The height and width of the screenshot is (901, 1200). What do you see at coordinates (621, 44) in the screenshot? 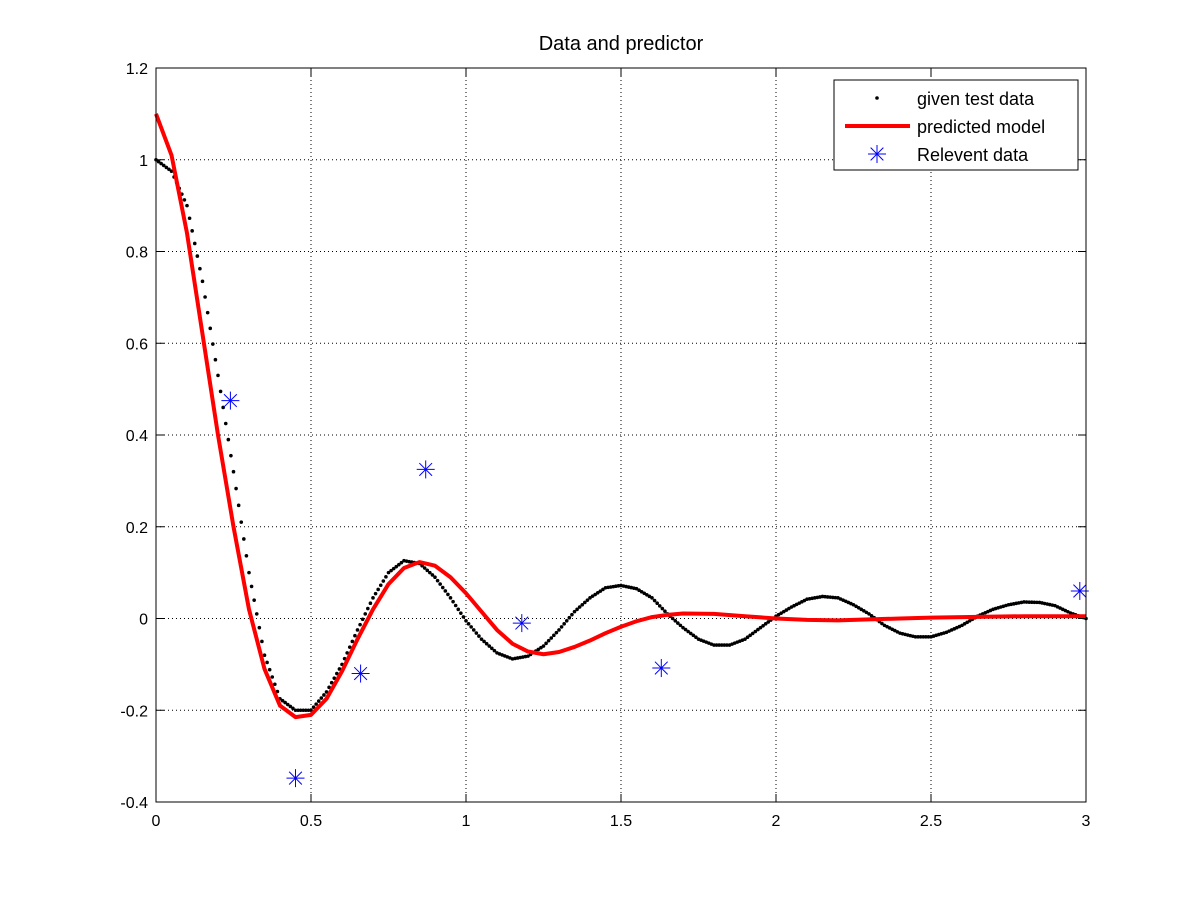
I see `chart-title: Data and predictor` at bounding box center [621, 44].